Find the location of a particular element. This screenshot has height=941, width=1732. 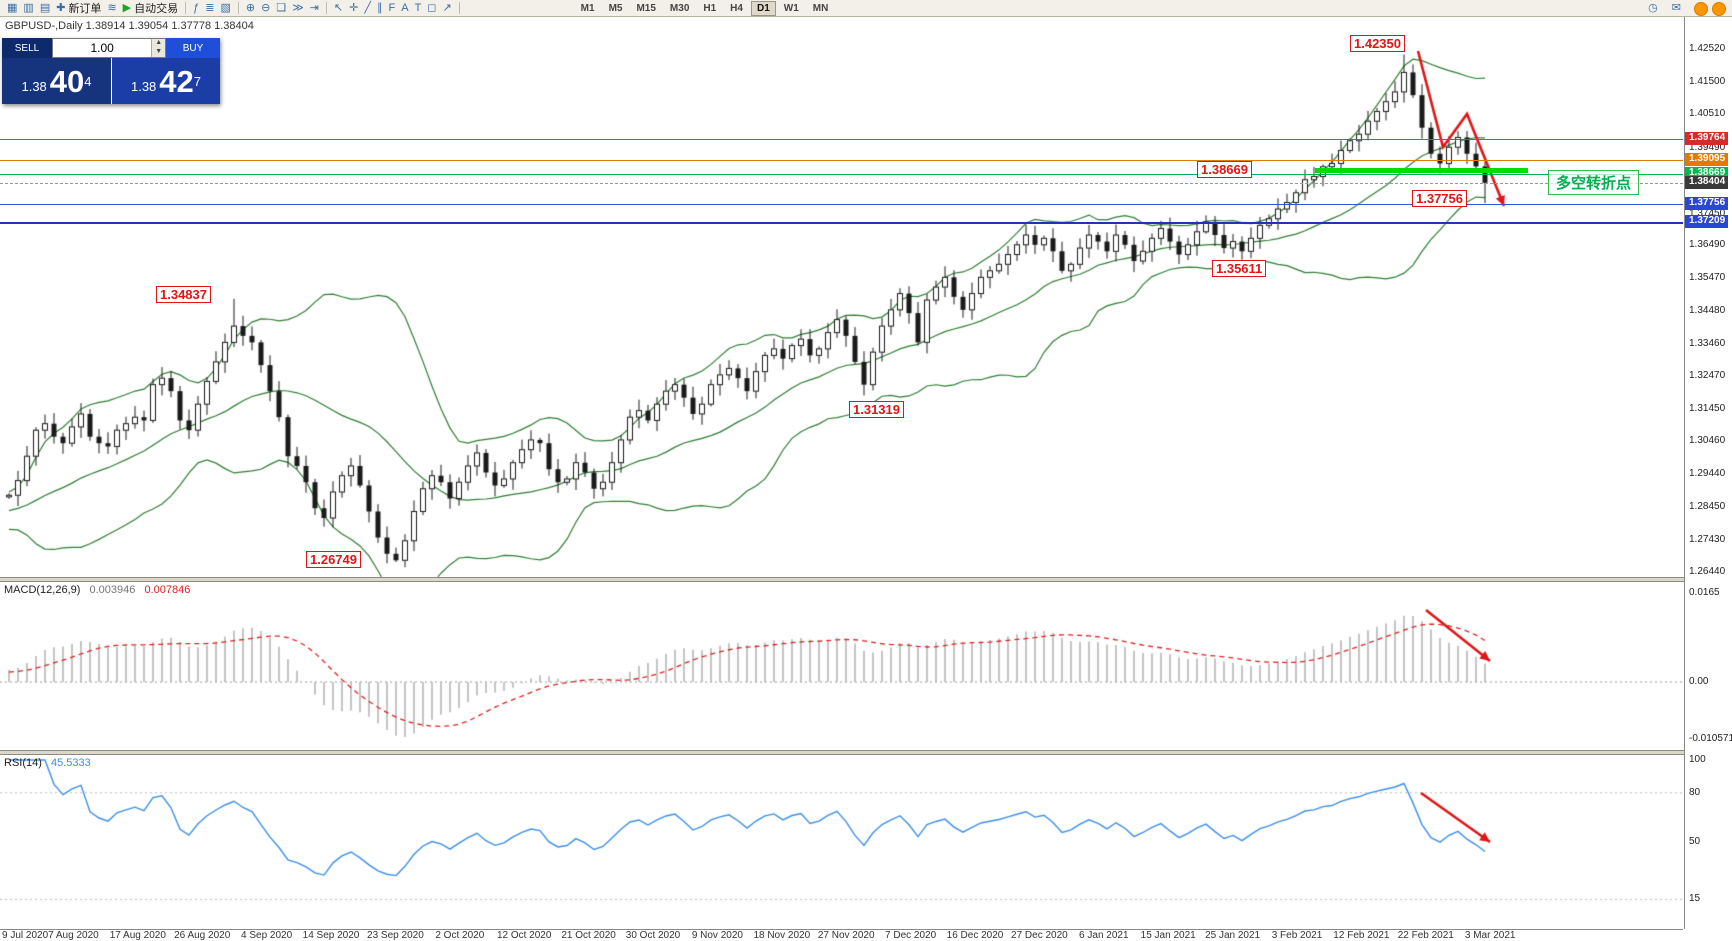

templates-icon: ▧ is located at coordinates (225, 7).